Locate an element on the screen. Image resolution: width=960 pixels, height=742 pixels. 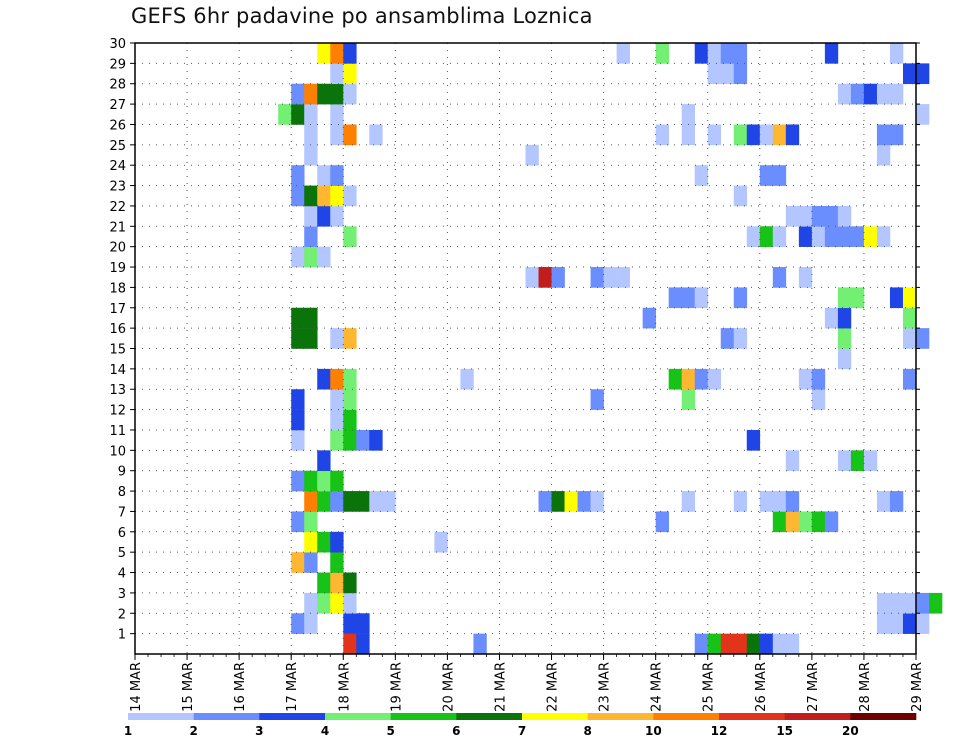
x-tick-label: 28 MAR is located at coordinates (865, 687).